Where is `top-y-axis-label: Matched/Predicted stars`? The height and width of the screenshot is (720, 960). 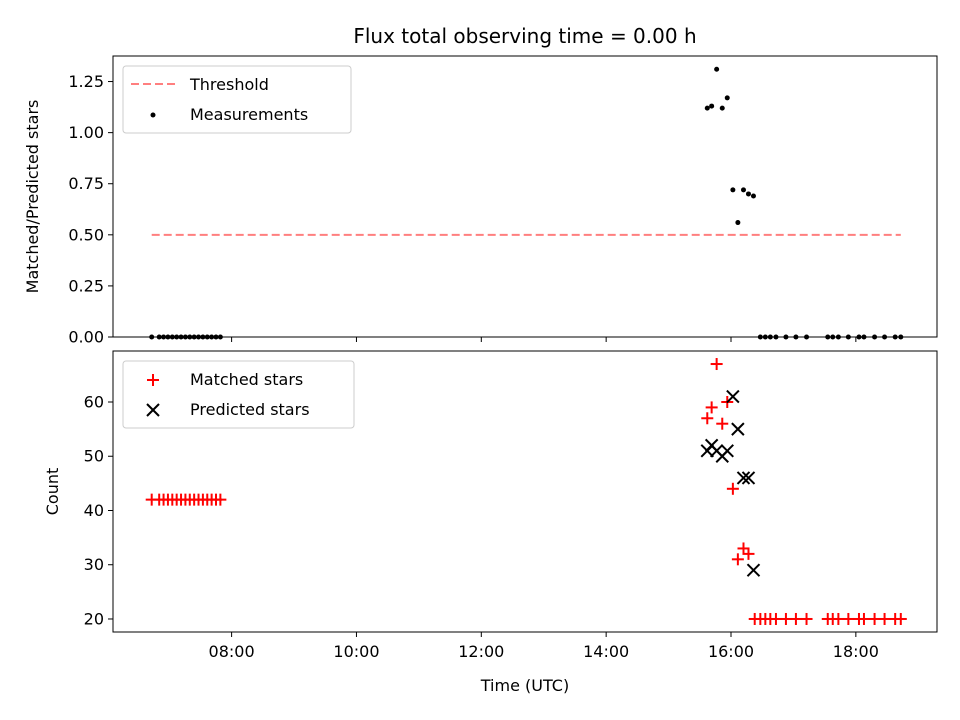 top-y-axis-label: Matched/Predicted stars is located at coordinates (32, 197).